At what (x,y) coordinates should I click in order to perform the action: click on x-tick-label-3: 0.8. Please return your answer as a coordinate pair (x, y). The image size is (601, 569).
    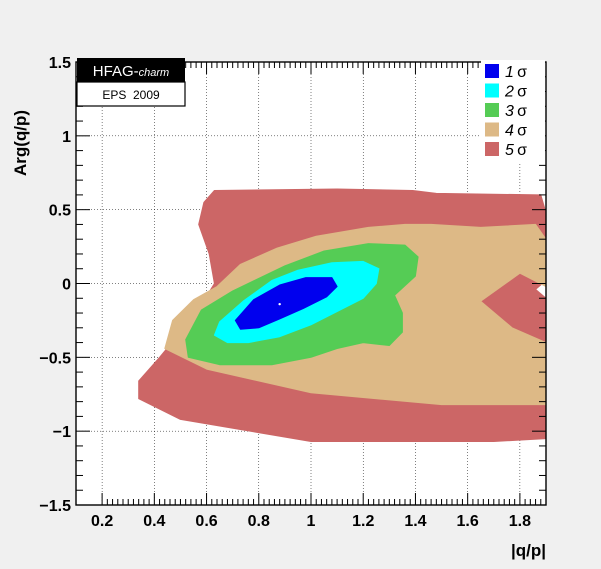
    Looking at the image, I should click on (259, 521).